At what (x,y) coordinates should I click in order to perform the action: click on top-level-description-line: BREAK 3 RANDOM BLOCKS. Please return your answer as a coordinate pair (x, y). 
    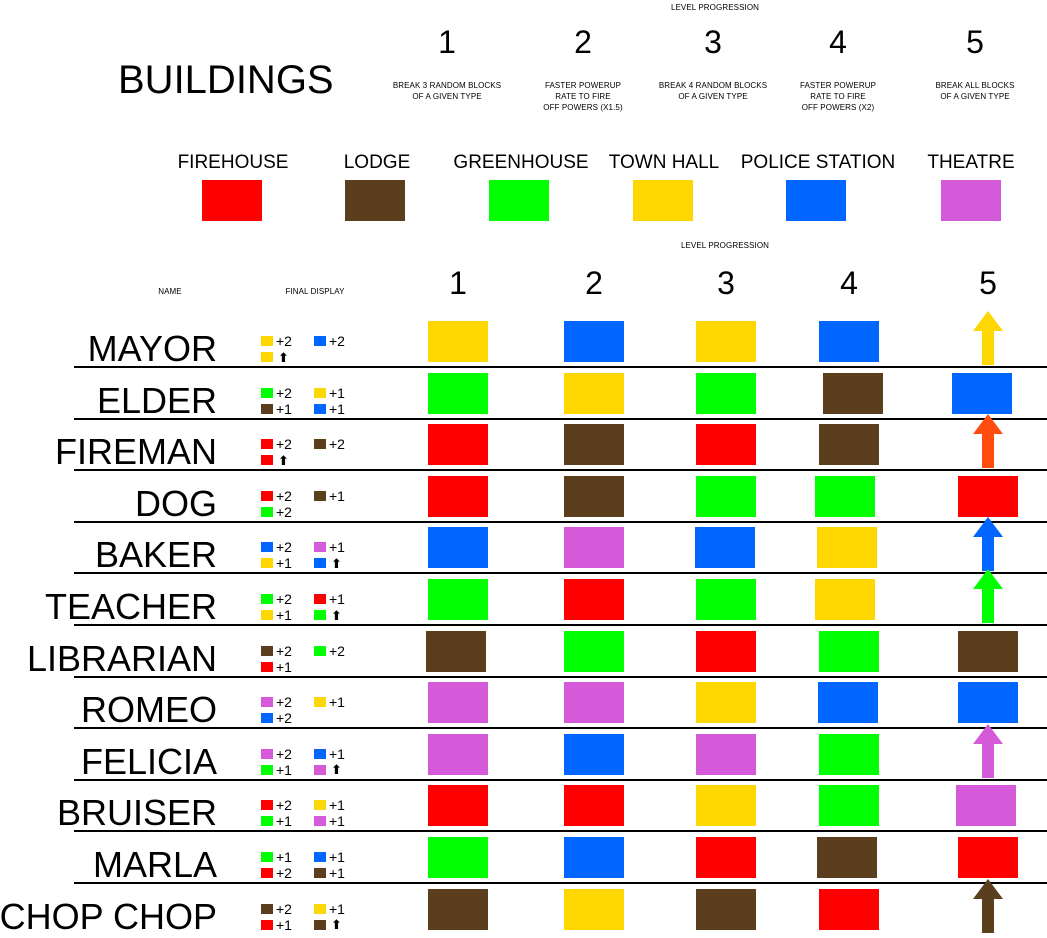
    Looking at the image, I should click on (447, 85).